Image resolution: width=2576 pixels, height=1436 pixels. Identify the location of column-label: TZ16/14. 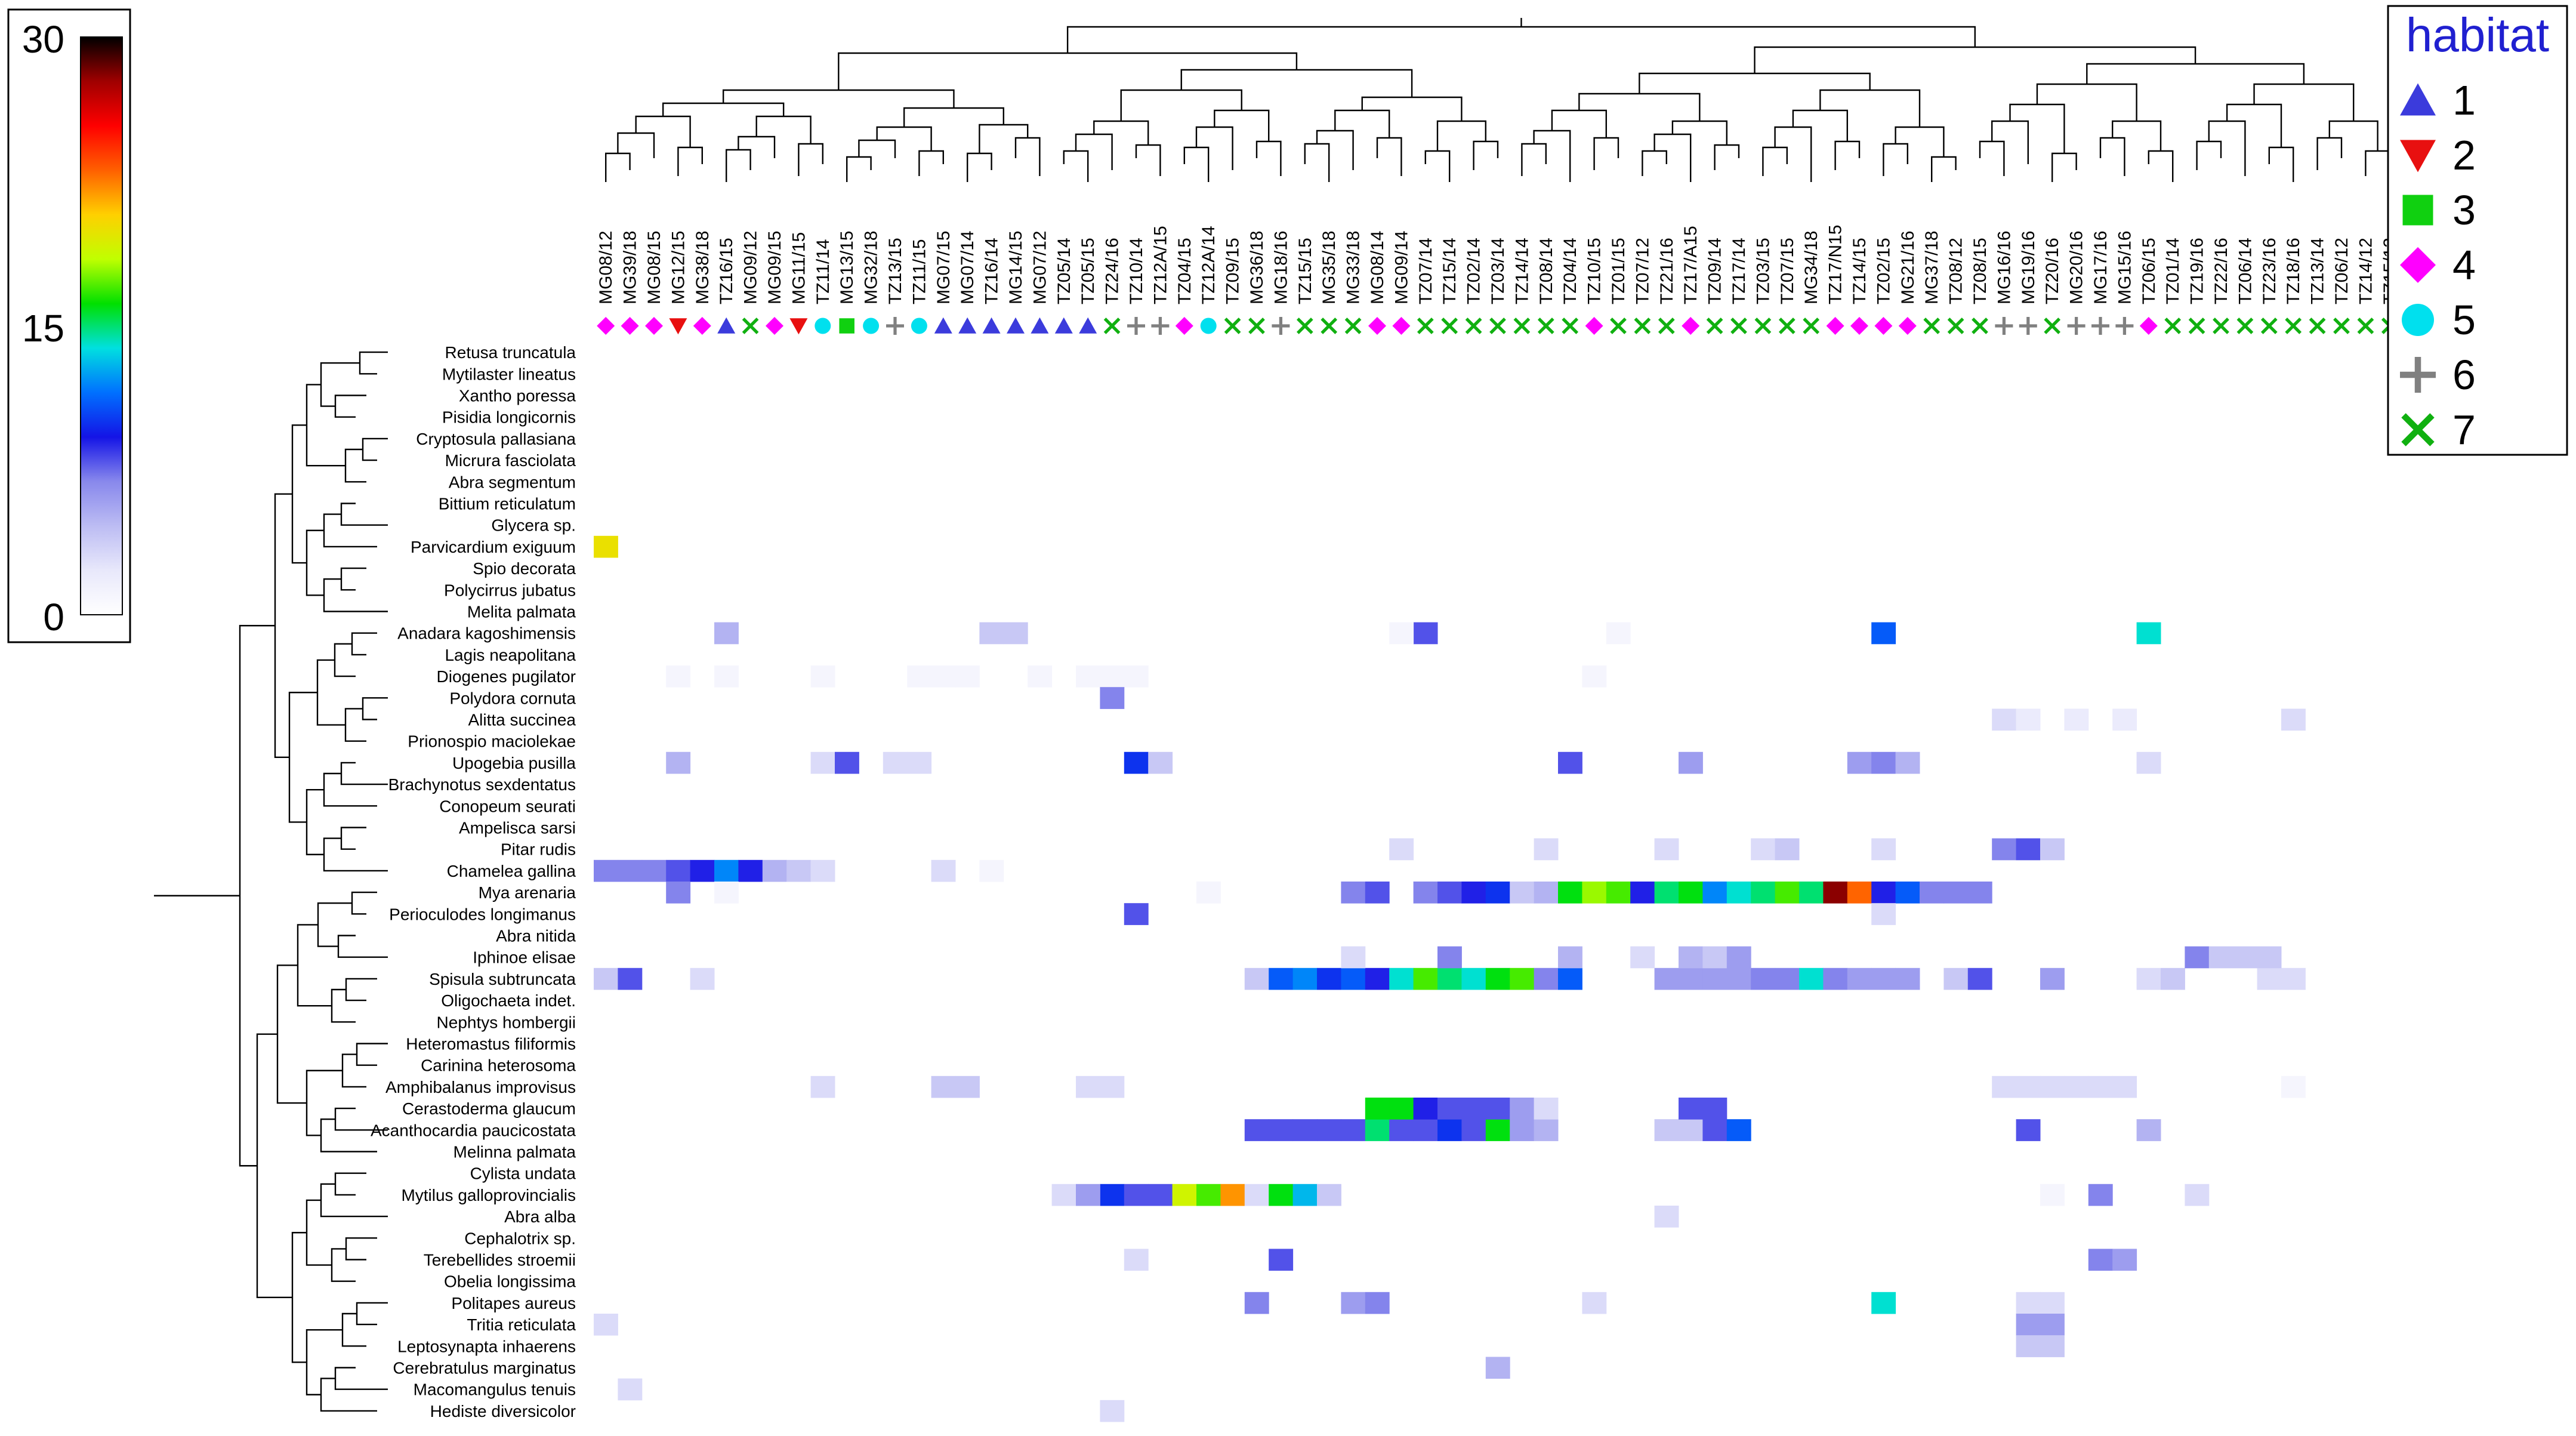
(992, 271).